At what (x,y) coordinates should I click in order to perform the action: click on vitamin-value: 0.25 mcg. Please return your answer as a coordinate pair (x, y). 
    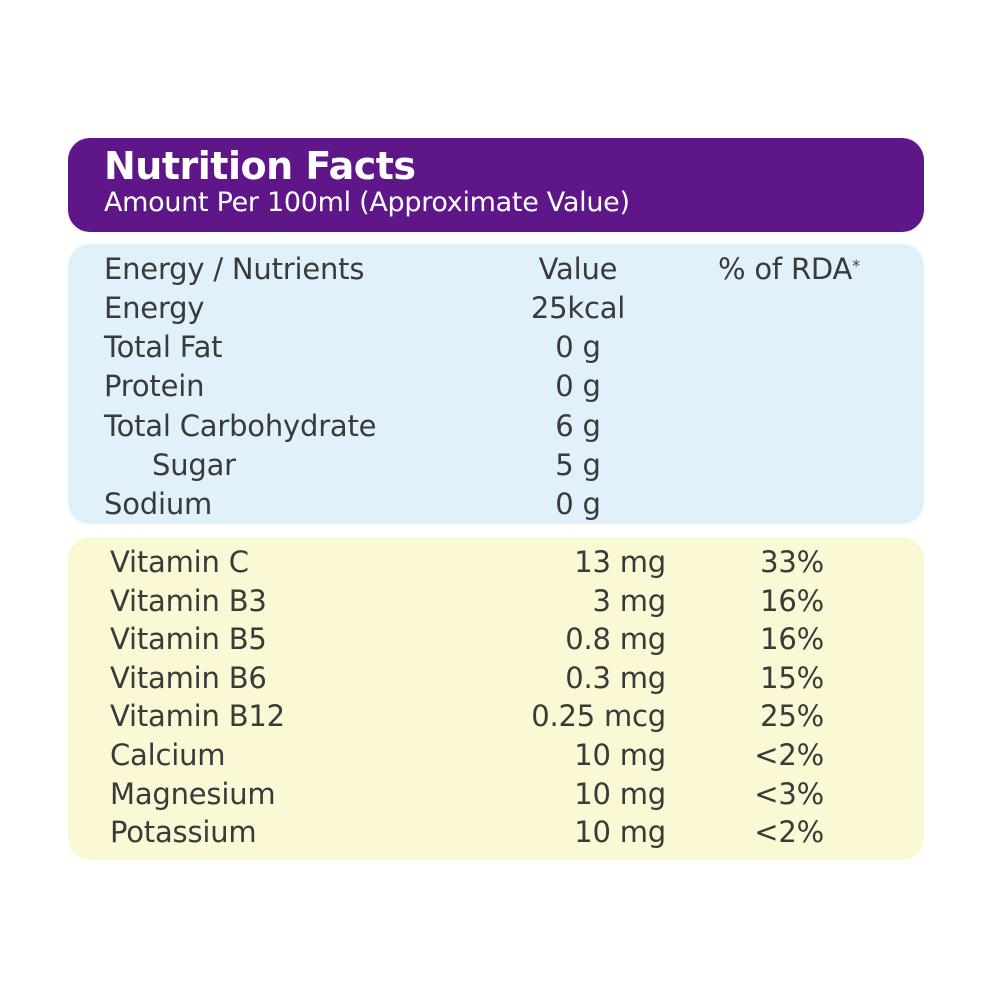
    Looking at the image, I should click on (598, 716).